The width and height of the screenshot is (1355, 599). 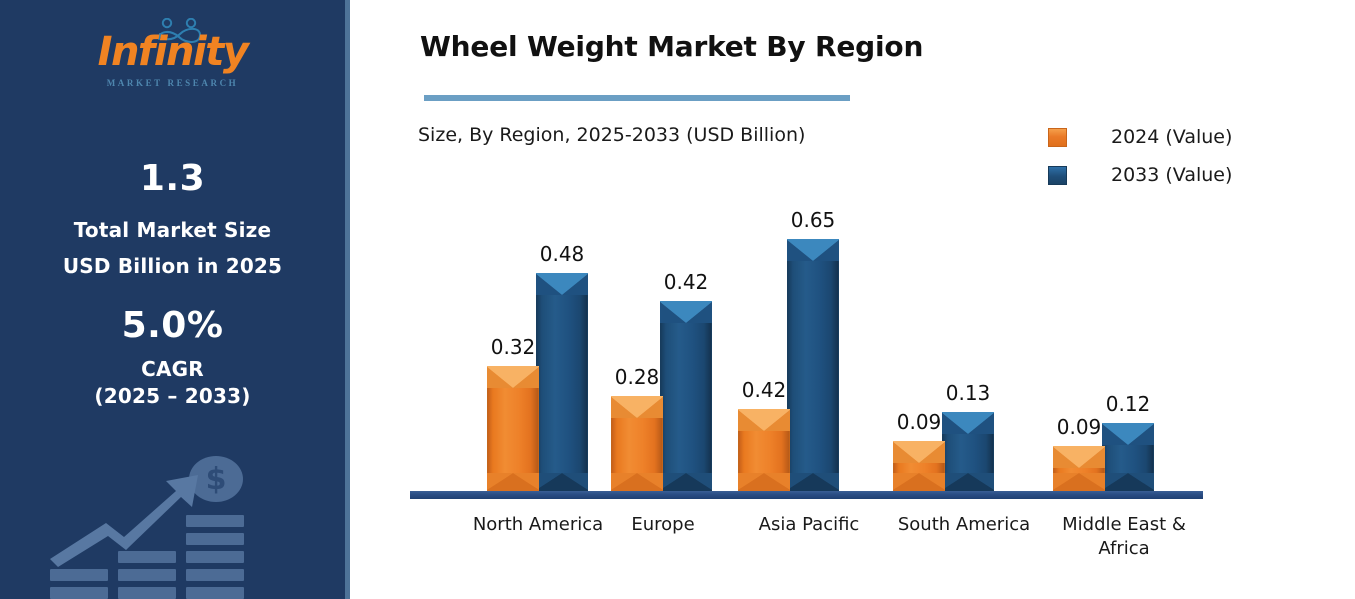 I want to click on logo-wordmark: Infinity, so click(x=173, y=52).